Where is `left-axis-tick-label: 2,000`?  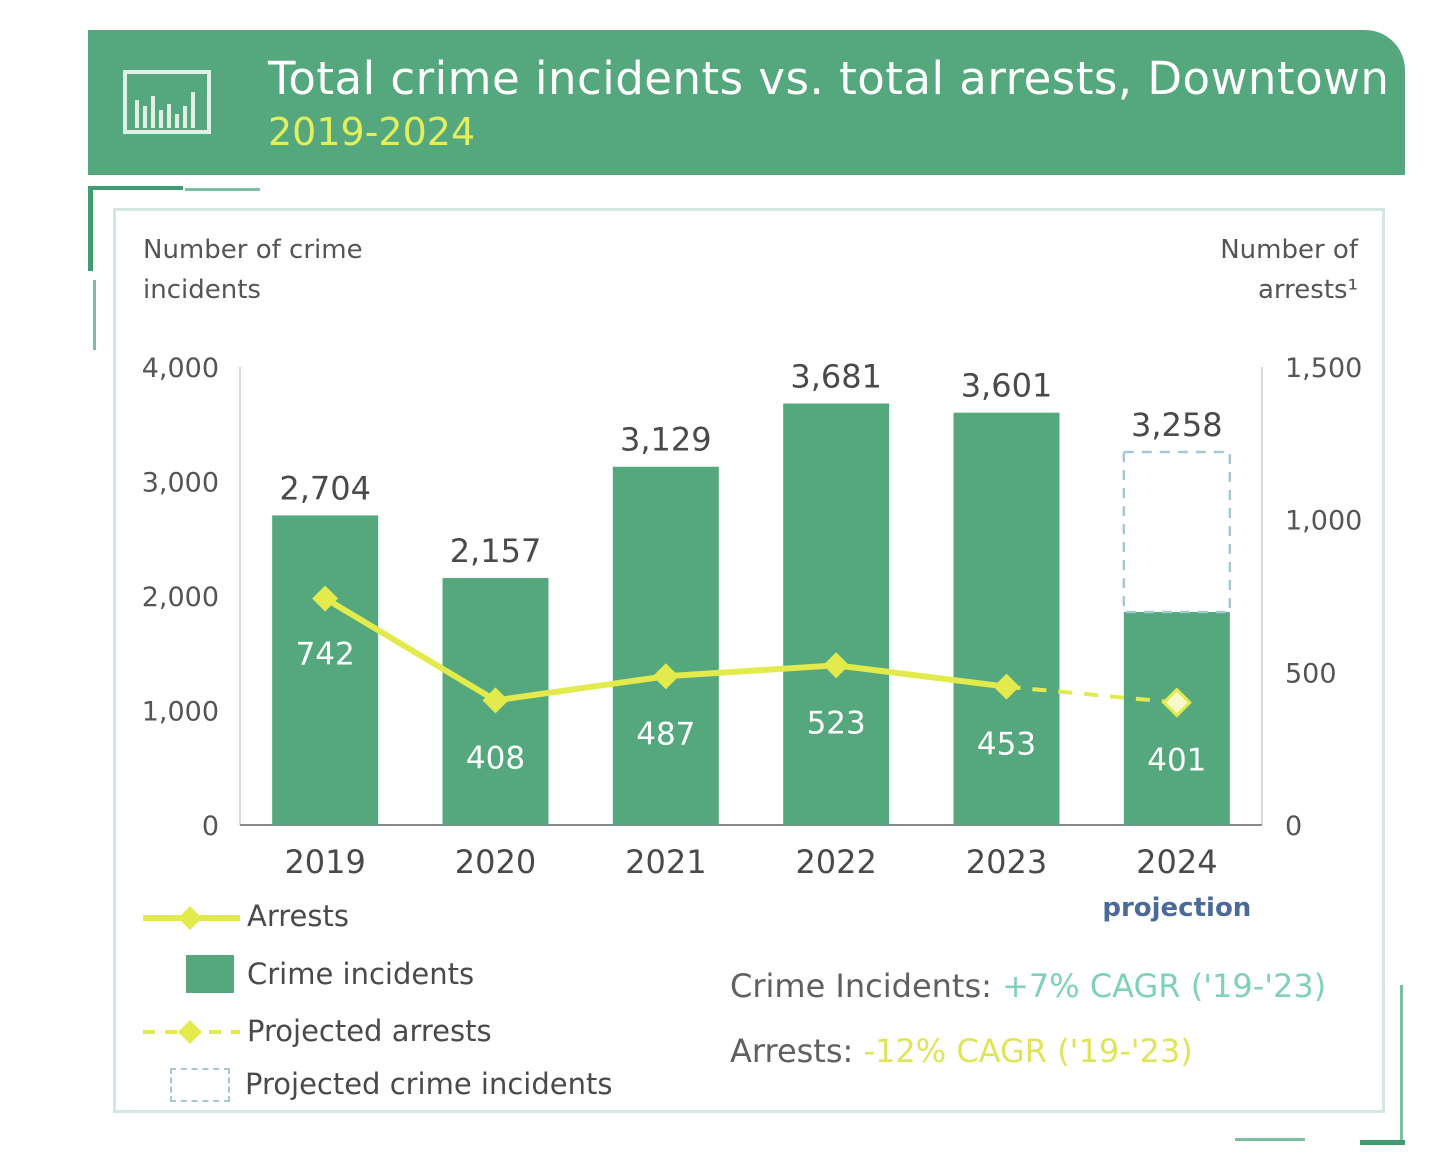 left-axis-tick-label: 2,000 is located at coordinates (180, 597).